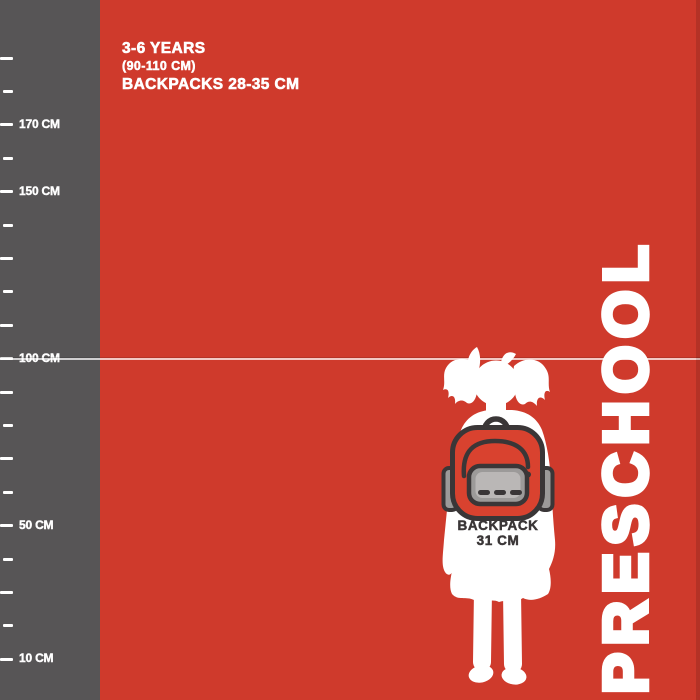 The image size is (700, 700). I want to click on ruler-tick-label: 100 CM, so click(39, 357).